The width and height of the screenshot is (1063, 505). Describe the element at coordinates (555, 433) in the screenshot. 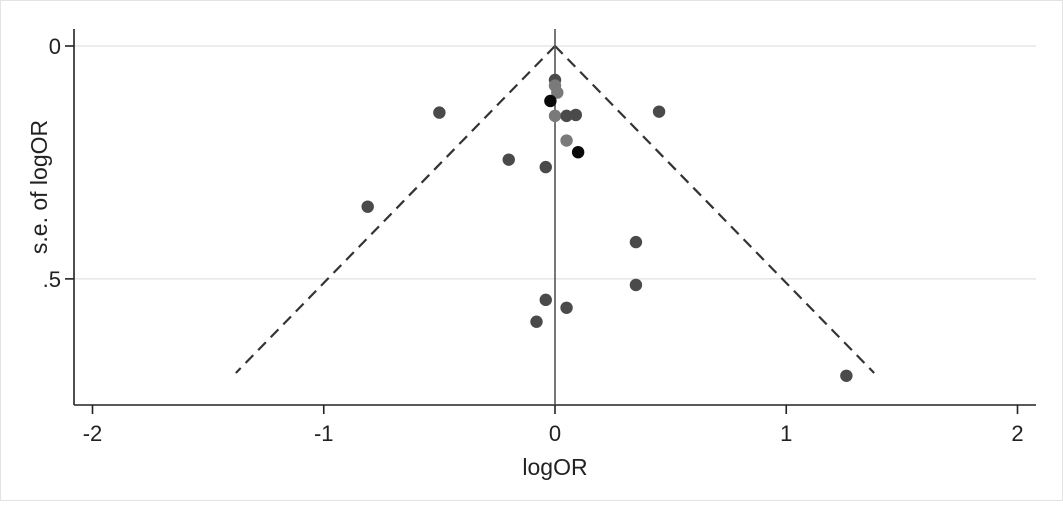

I see `x-tick-label: 0` at that location.